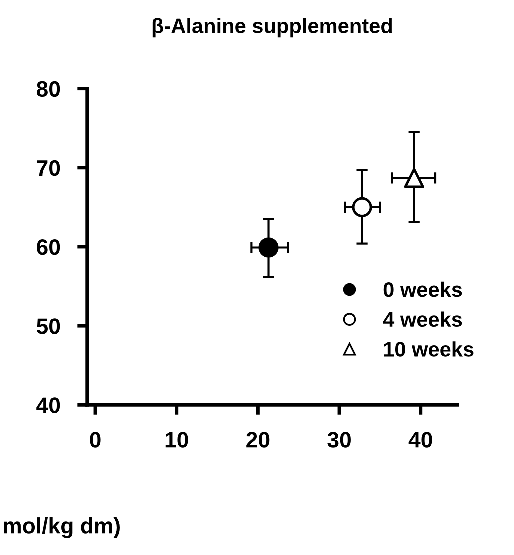  I want to click on y-tick-label: 50, so click(48, 326).